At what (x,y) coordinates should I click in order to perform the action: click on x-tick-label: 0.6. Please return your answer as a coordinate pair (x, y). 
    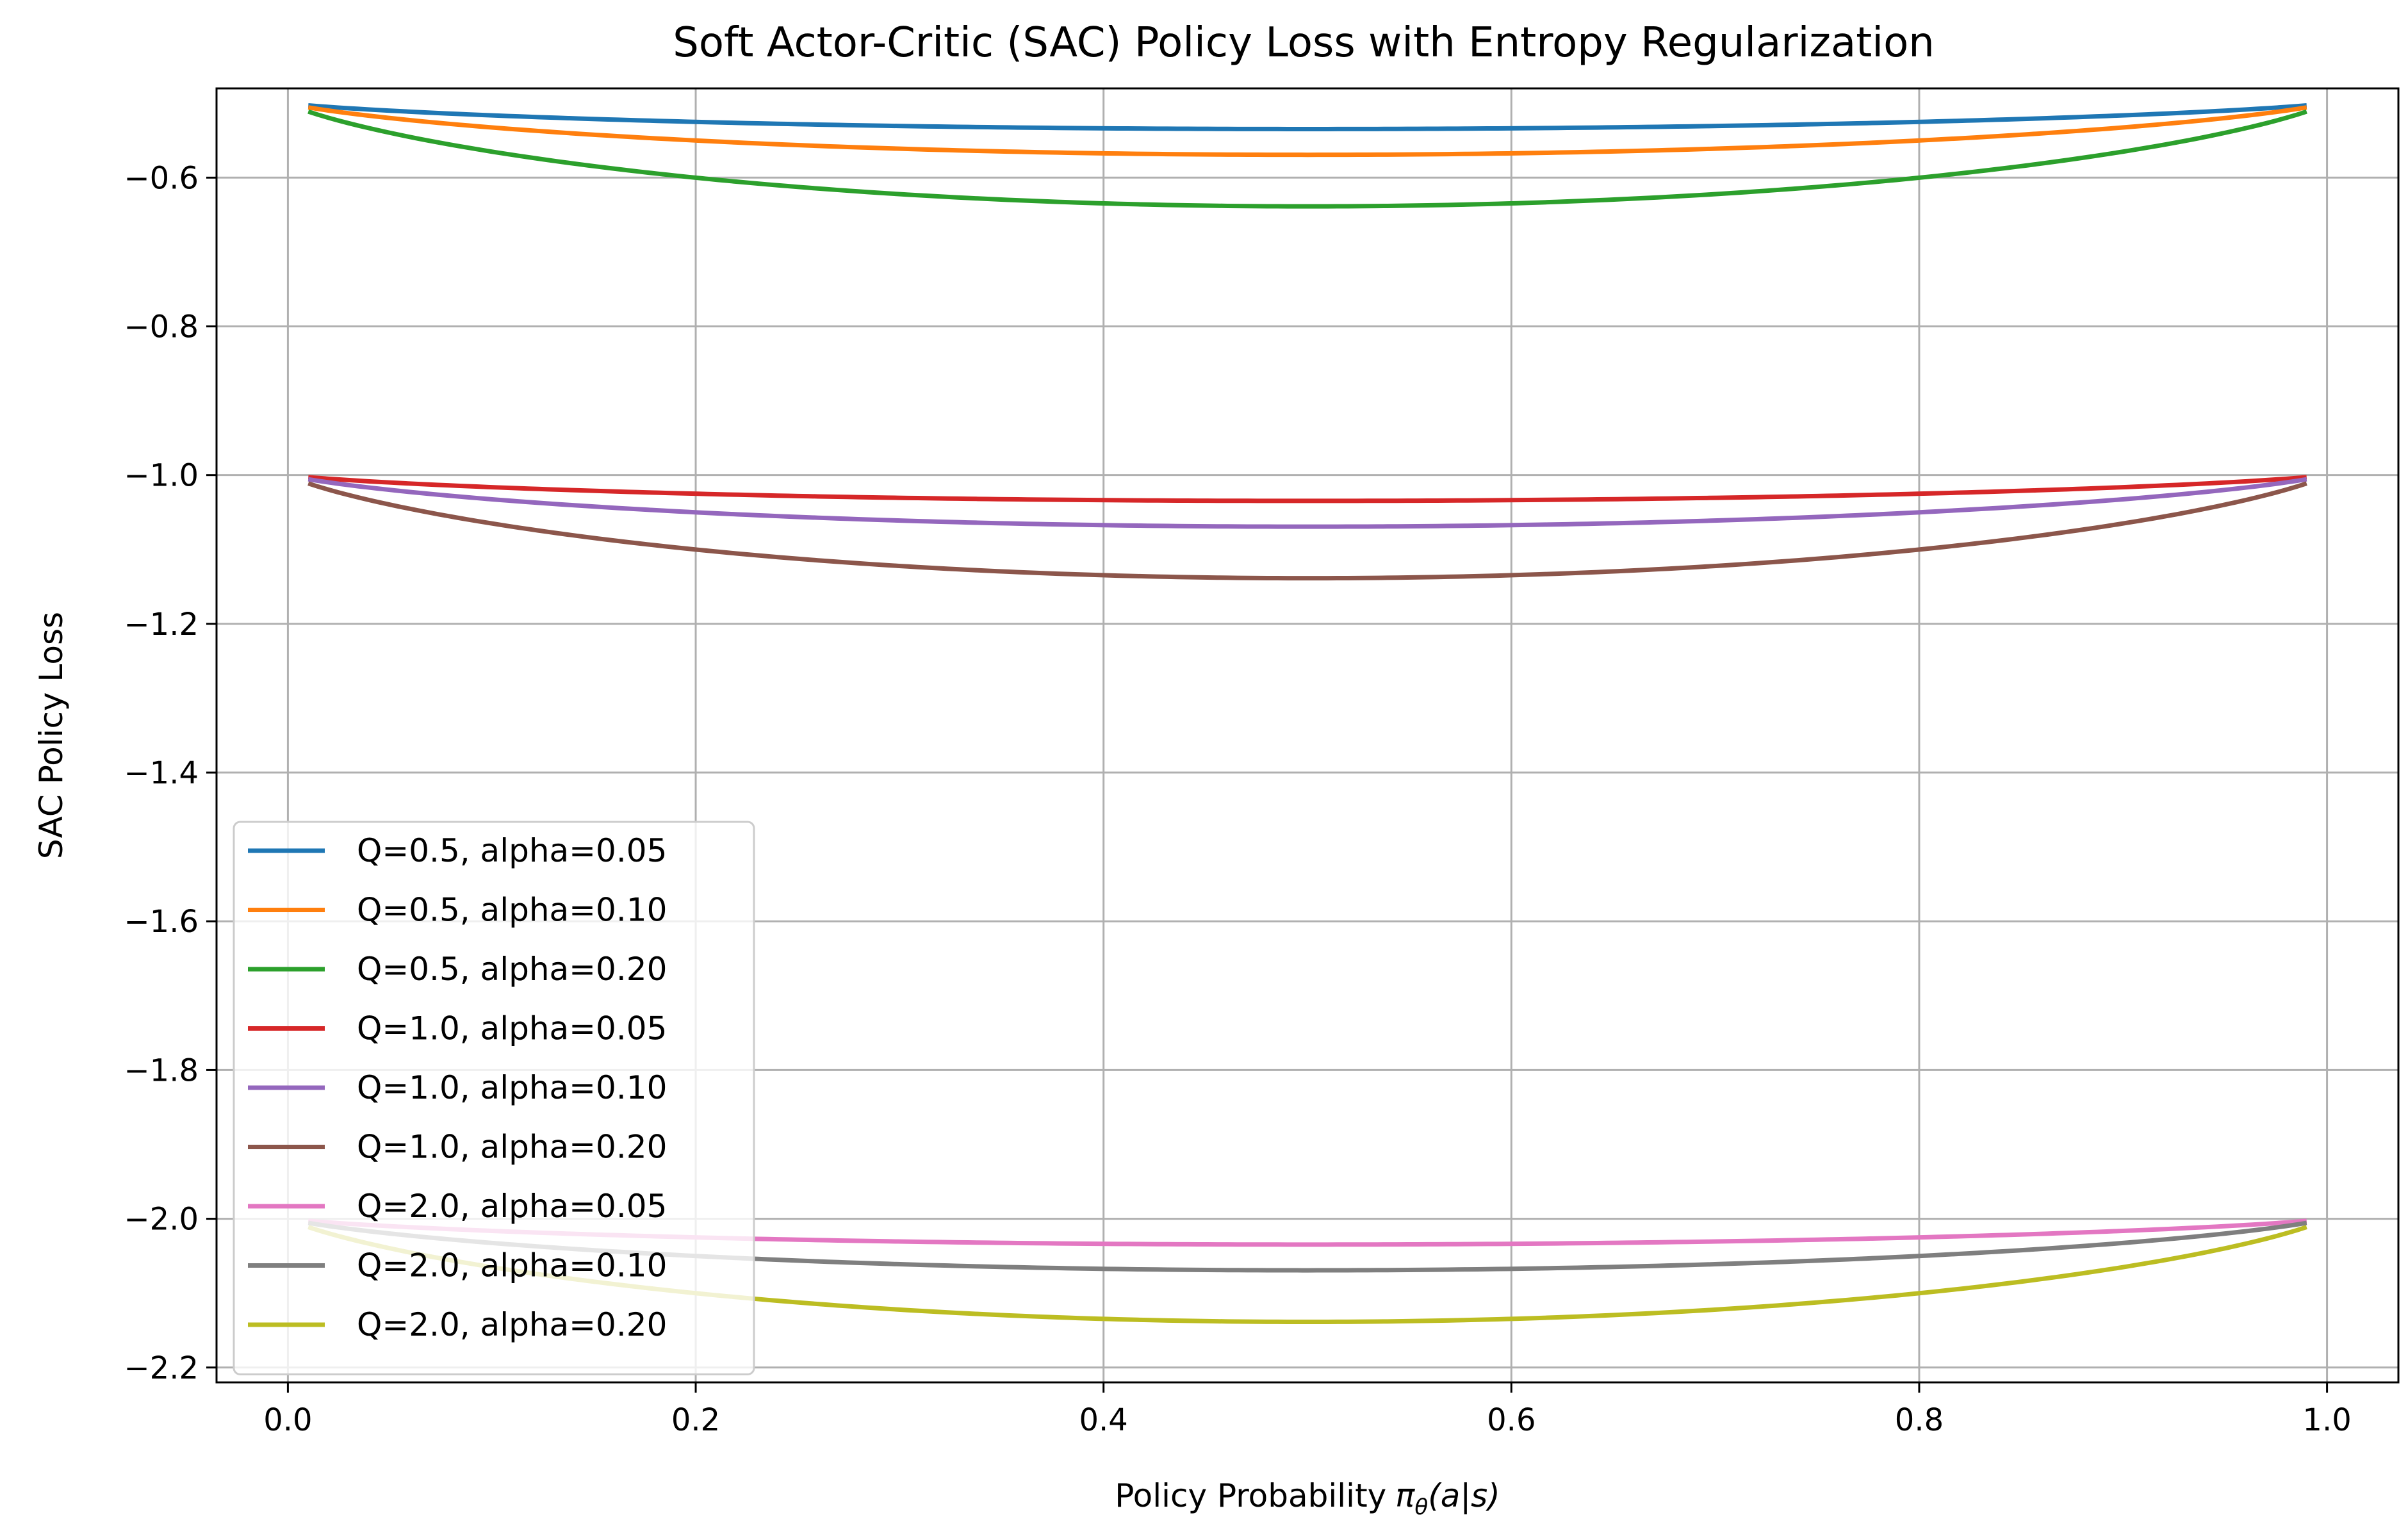
    Looking at the image, I should click on (1511, 1420).